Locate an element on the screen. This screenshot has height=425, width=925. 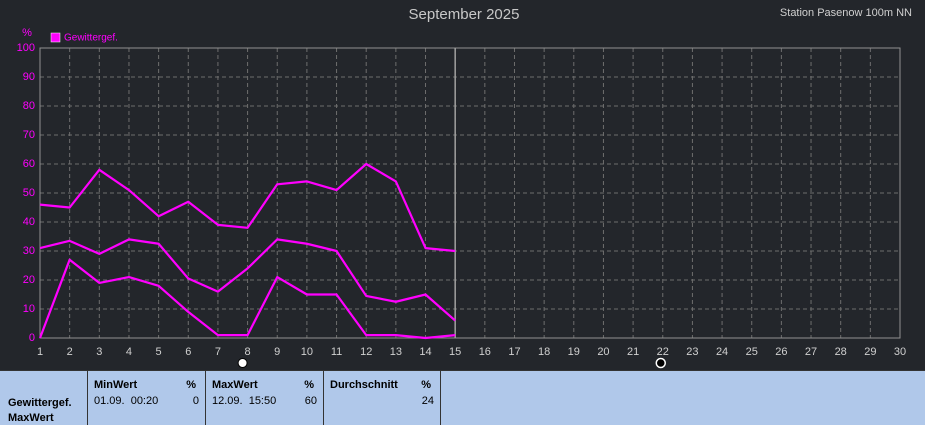
column-title: Durchschnitt is located at coordinates (364, 385).